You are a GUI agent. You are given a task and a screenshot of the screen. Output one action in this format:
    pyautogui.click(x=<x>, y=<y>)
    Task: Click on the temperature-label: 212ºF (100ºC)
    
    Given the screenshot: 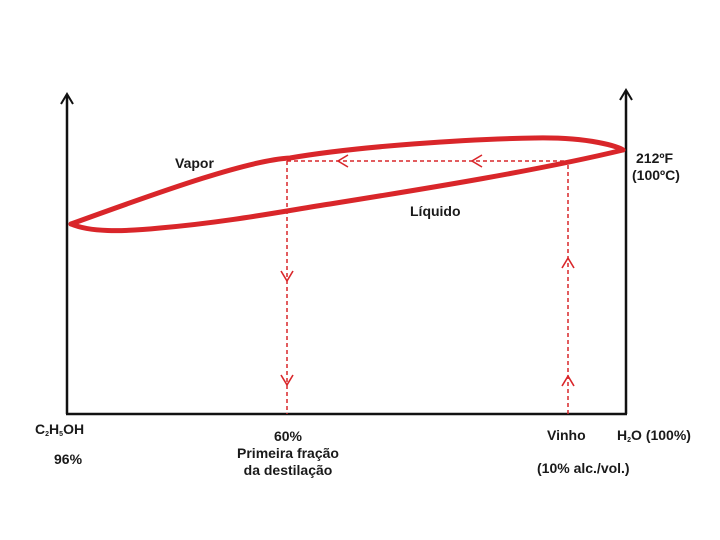 What is the action you would take?
    pyautogui.click(x=656, y=167)
    